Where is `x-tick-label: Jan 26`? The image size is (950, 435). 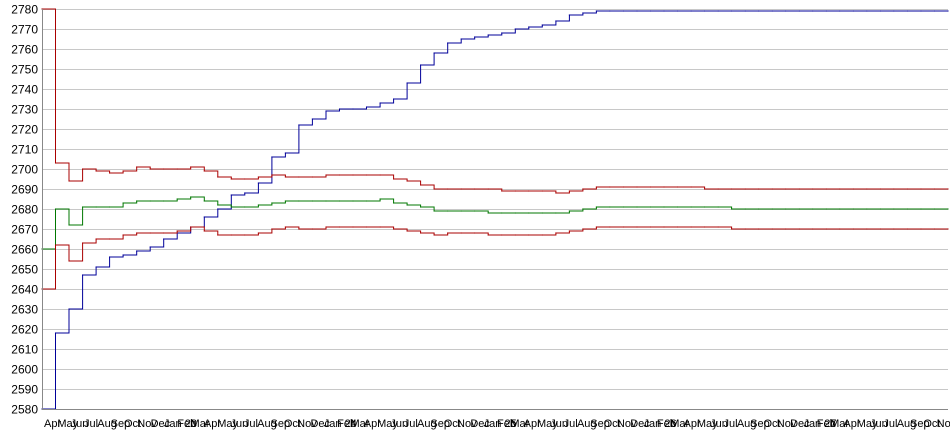
x-tick-label: Jan 26 is located at coordinates (660, 424).